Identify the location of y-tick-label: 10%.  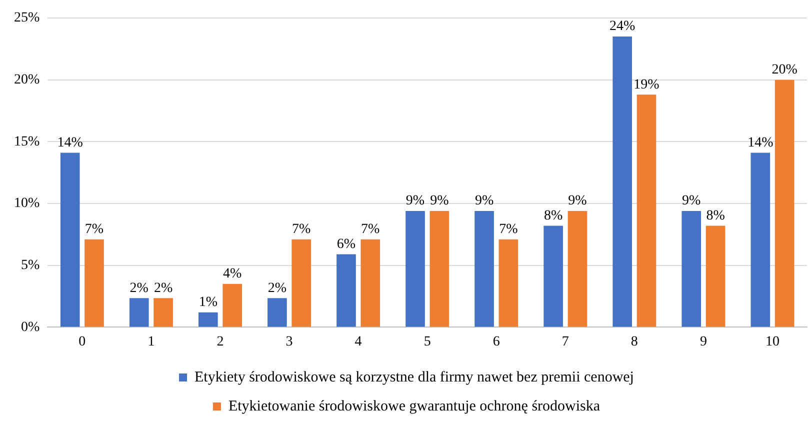
(27, 204).